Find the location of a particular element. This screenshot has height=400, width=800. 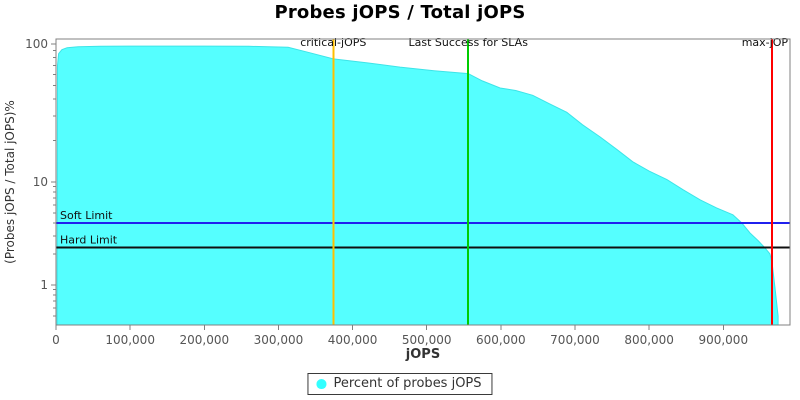

y-axis-tick-label: 100 is located at coordinates (36, 44).